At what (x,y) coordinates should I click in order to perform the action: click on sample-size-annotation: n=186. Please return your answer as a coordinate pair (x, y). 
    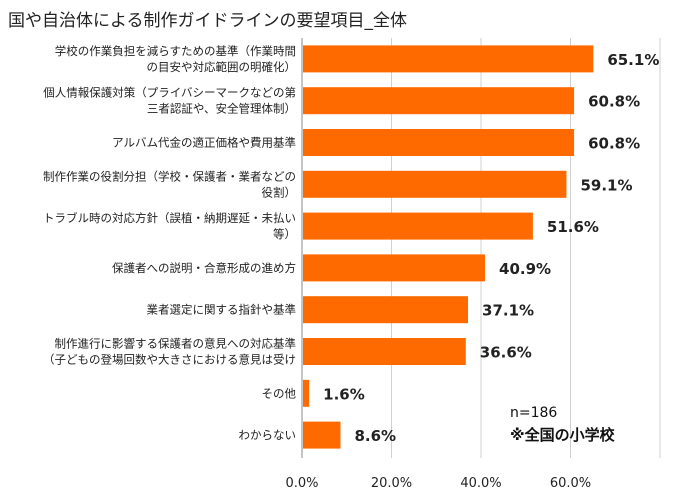
    Looking at the image, I should click on (533, 413).